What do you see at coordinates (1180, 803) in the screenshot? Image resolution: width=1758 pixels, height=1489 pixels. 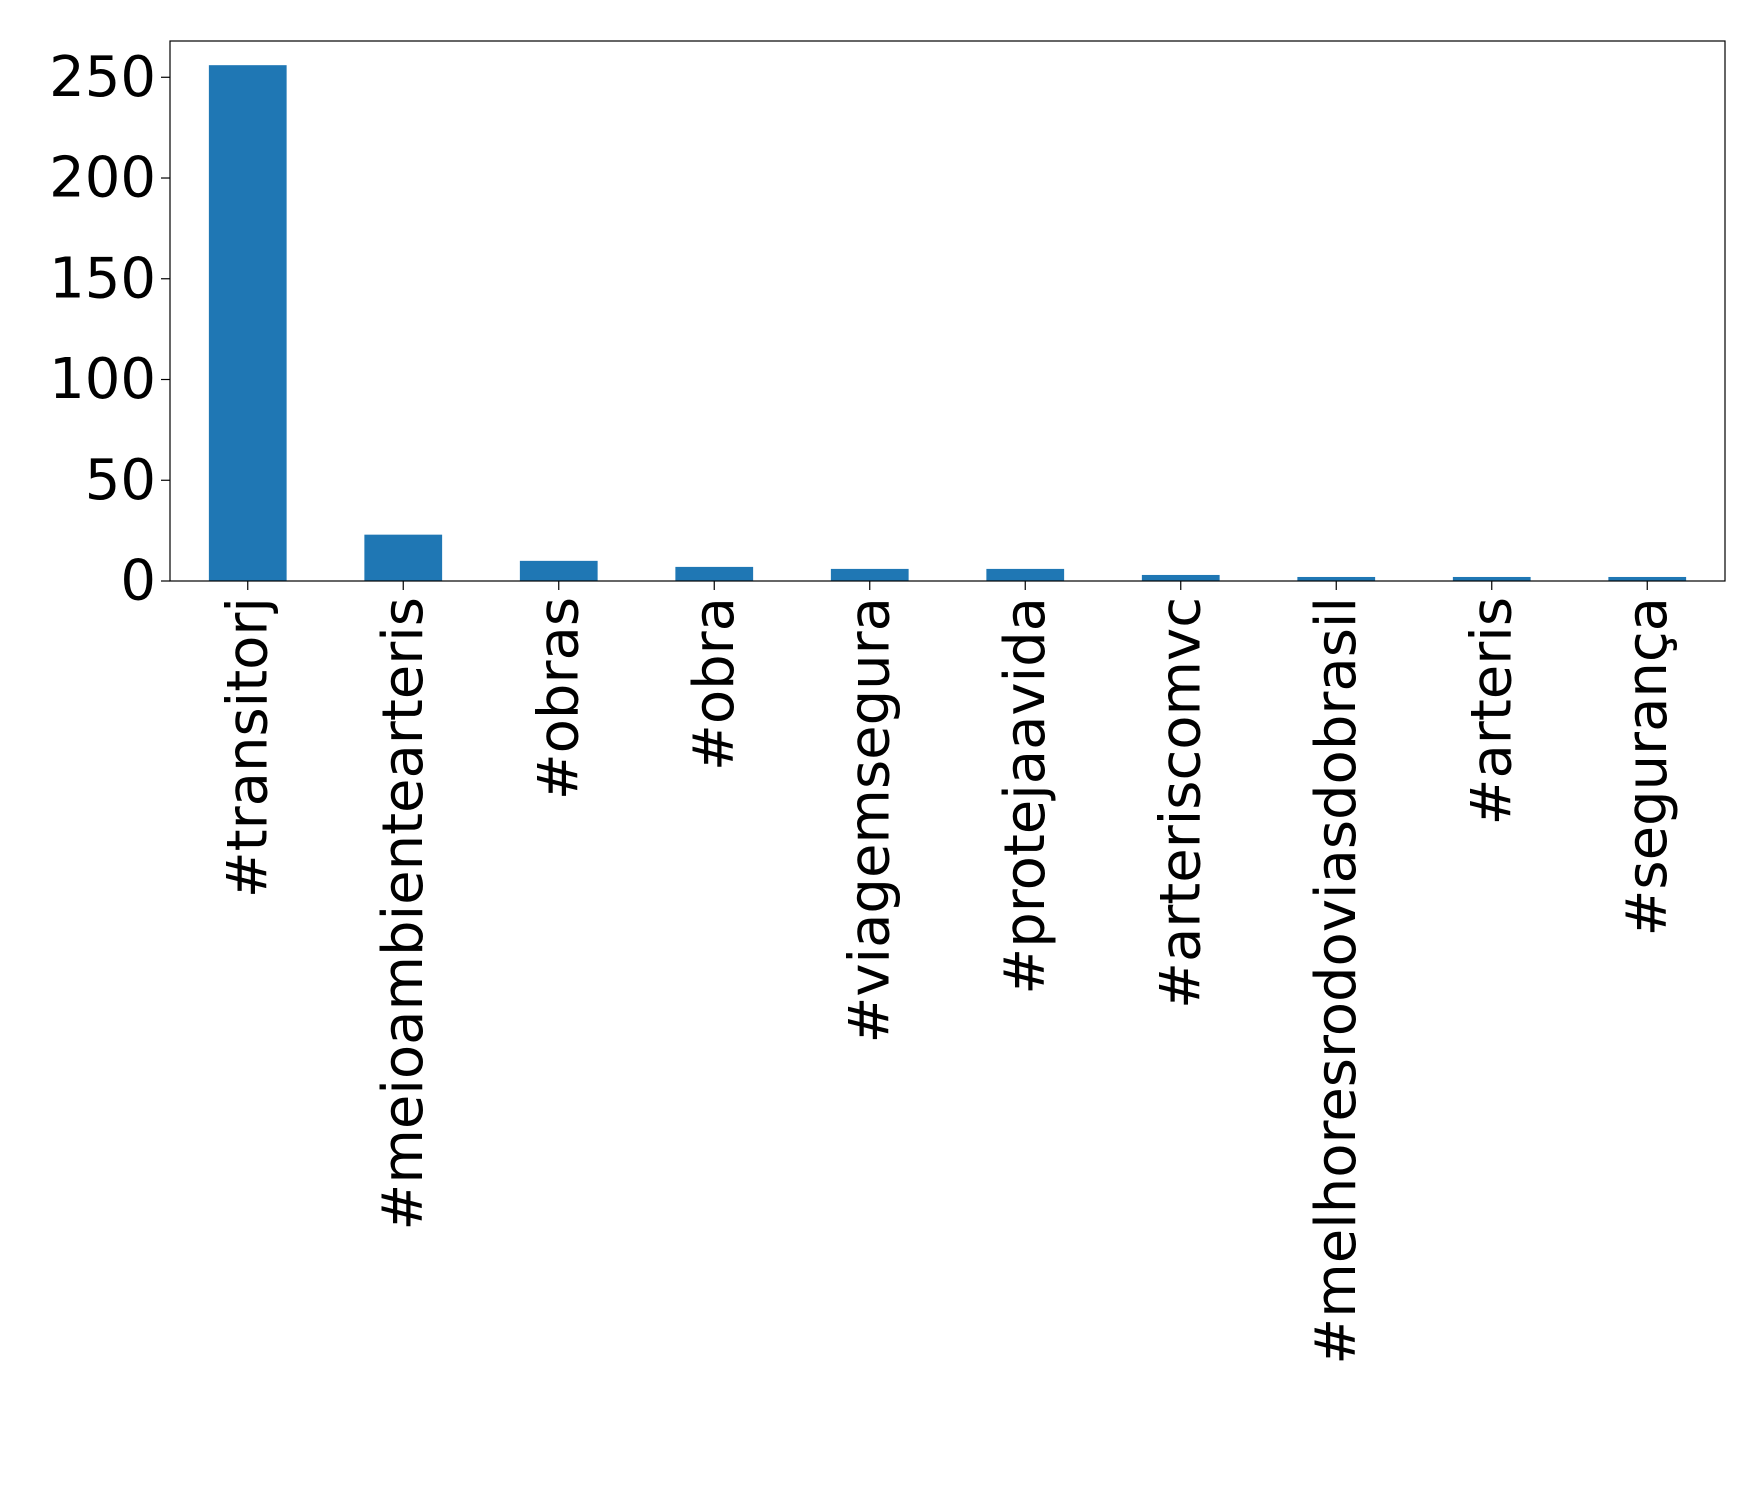 I see `x-tick-label-6: #arteriscomvc` at bounding box center [1180, 803].